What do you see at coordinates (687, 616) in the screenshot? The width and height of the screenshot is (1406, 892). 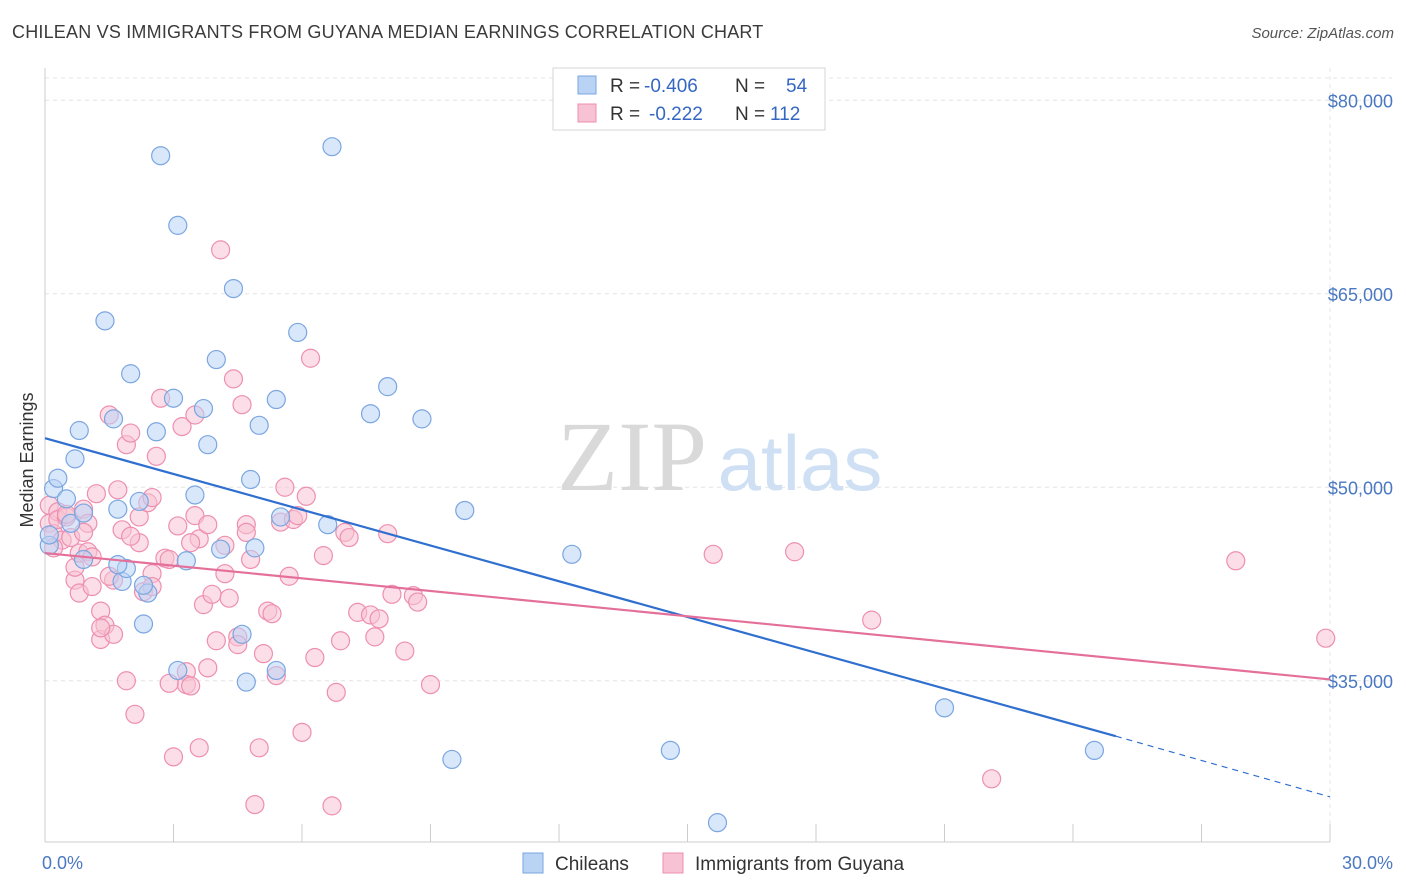 I see `trend-line-guyana` at bounding box center [687, 616].